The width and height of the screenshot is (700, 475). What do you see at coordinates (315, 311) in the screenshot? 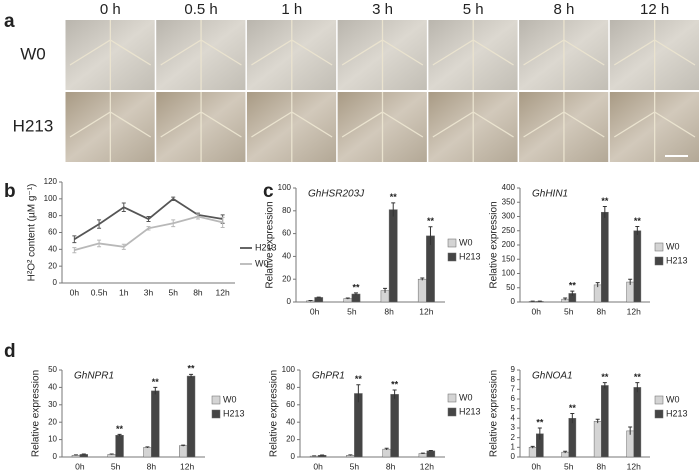
I see `x-tick-label: 0h` at bounding box center [315, 311].